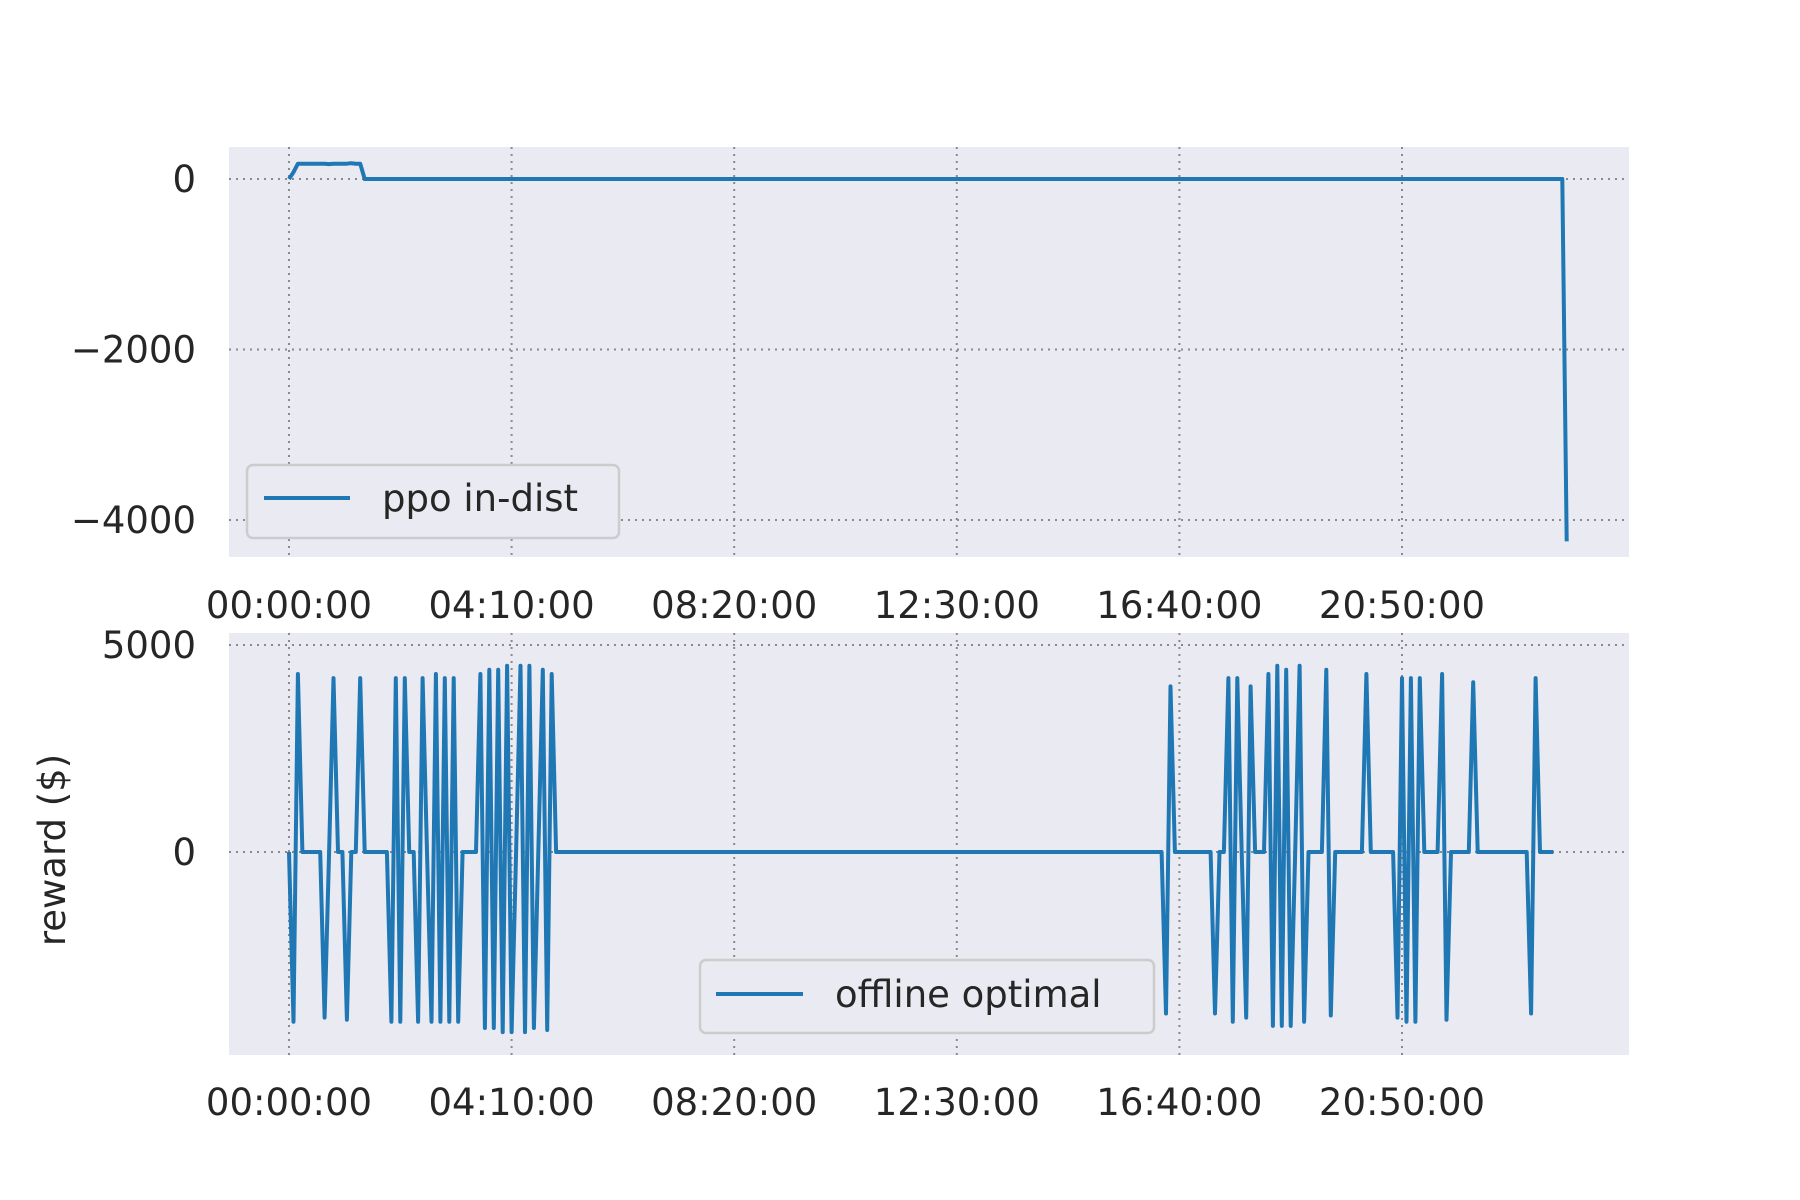 The height and width of the screenshot is (1200, 1800). I want to click on y-axis-label: reward ($), so click(52, 850).